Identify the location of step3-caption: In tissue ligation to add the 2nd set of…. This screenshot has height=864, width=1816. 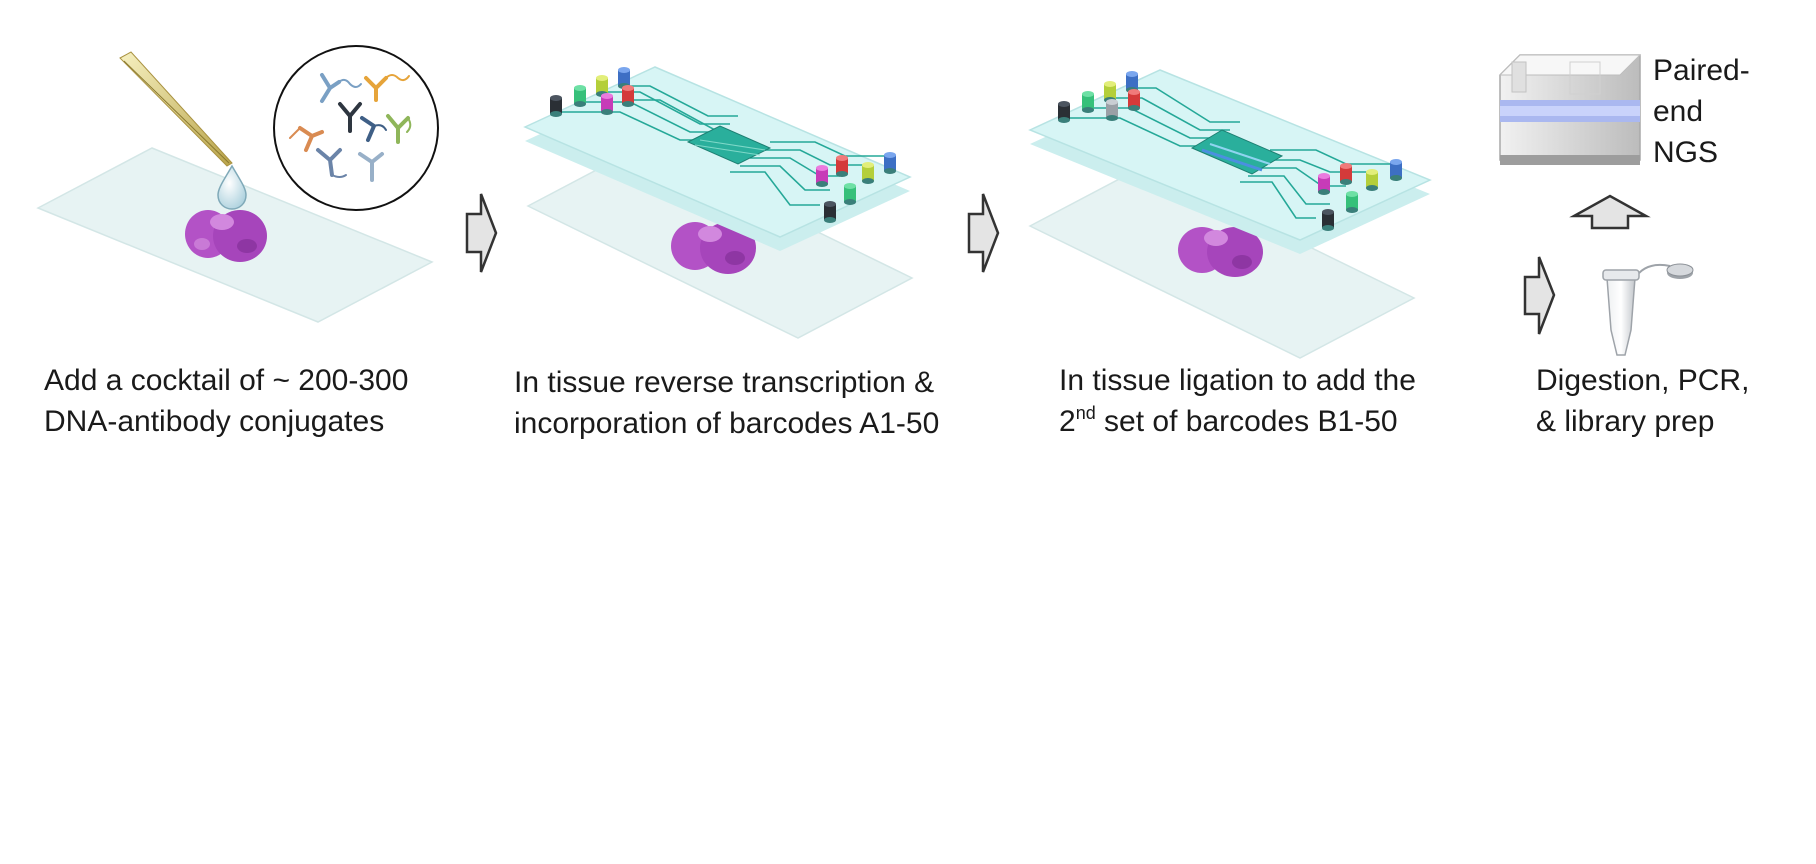
(1237, 401).